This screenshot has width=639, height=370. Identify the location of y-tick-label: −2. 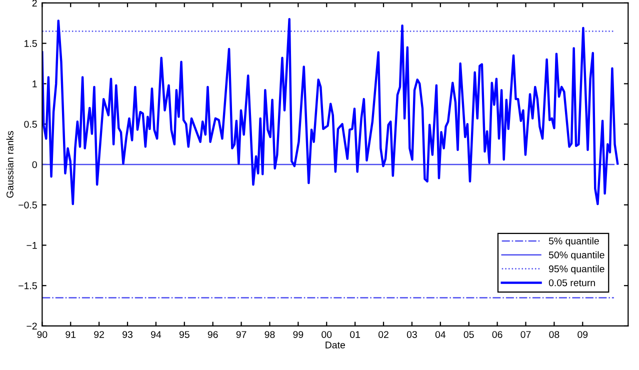
(31, 326).